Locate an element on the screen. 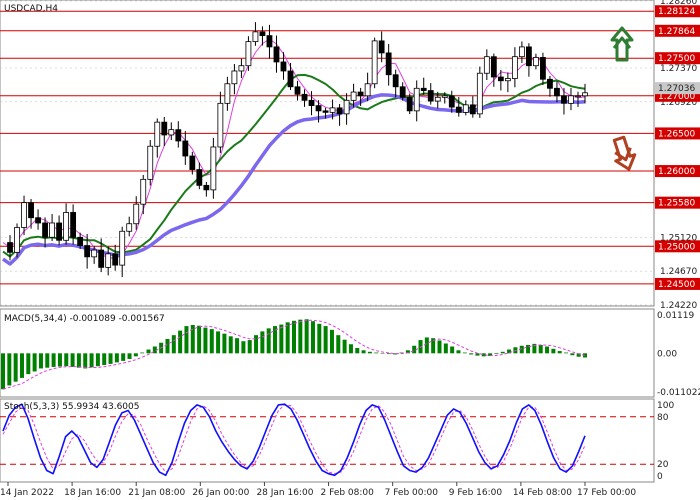 This screenshot has height=500, width=700. stoch-tick-label: 80 is located at coordinates (663, 418).